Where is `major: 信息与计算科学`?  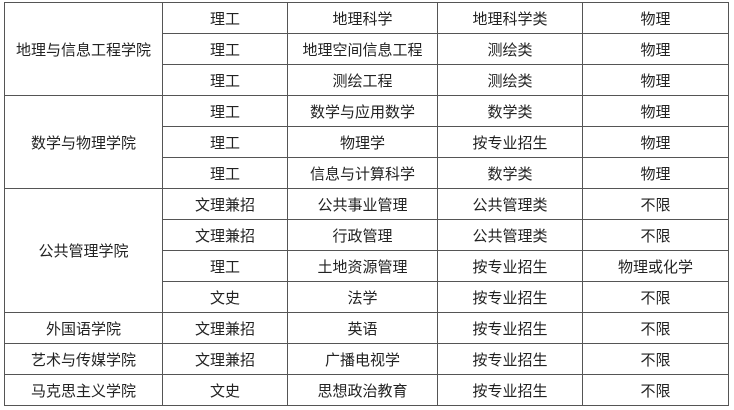
major: 信息与计算科学 is located at coordinates (362, 173).